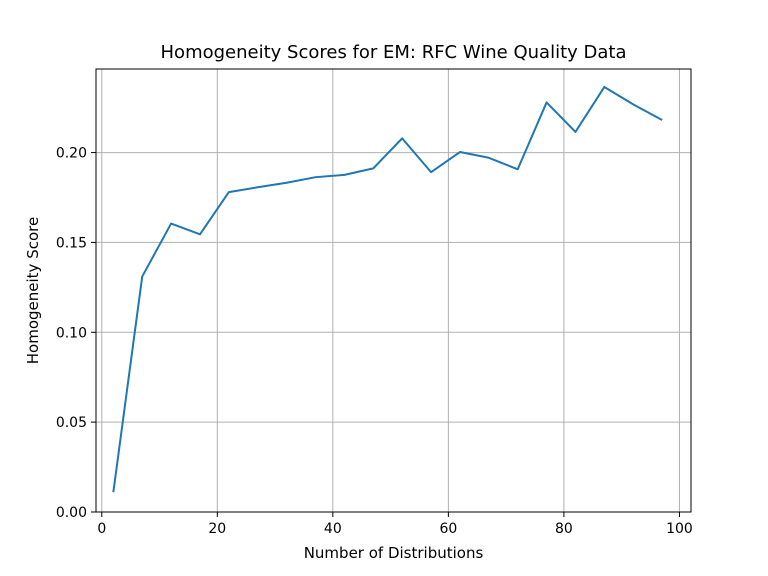 The image size is (768, 576). Describe the element at coordinates (71, 154) in the screenshot. I see `y-tick-label: 0.20` at that location.